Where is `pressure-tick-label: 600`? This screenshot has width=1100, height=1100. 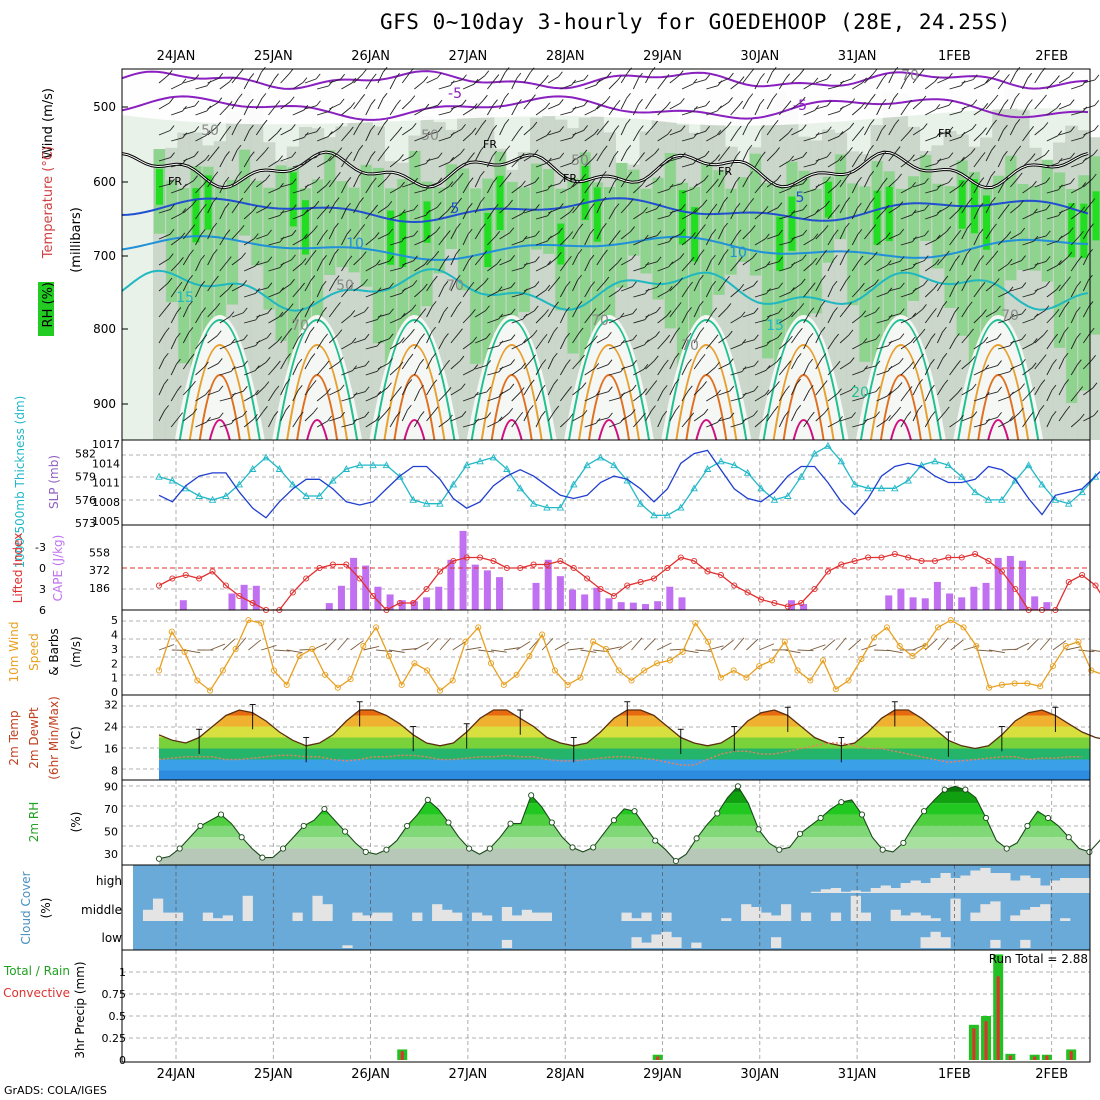
pressure-tick-label: 600 is located at coordinates (104, 182).